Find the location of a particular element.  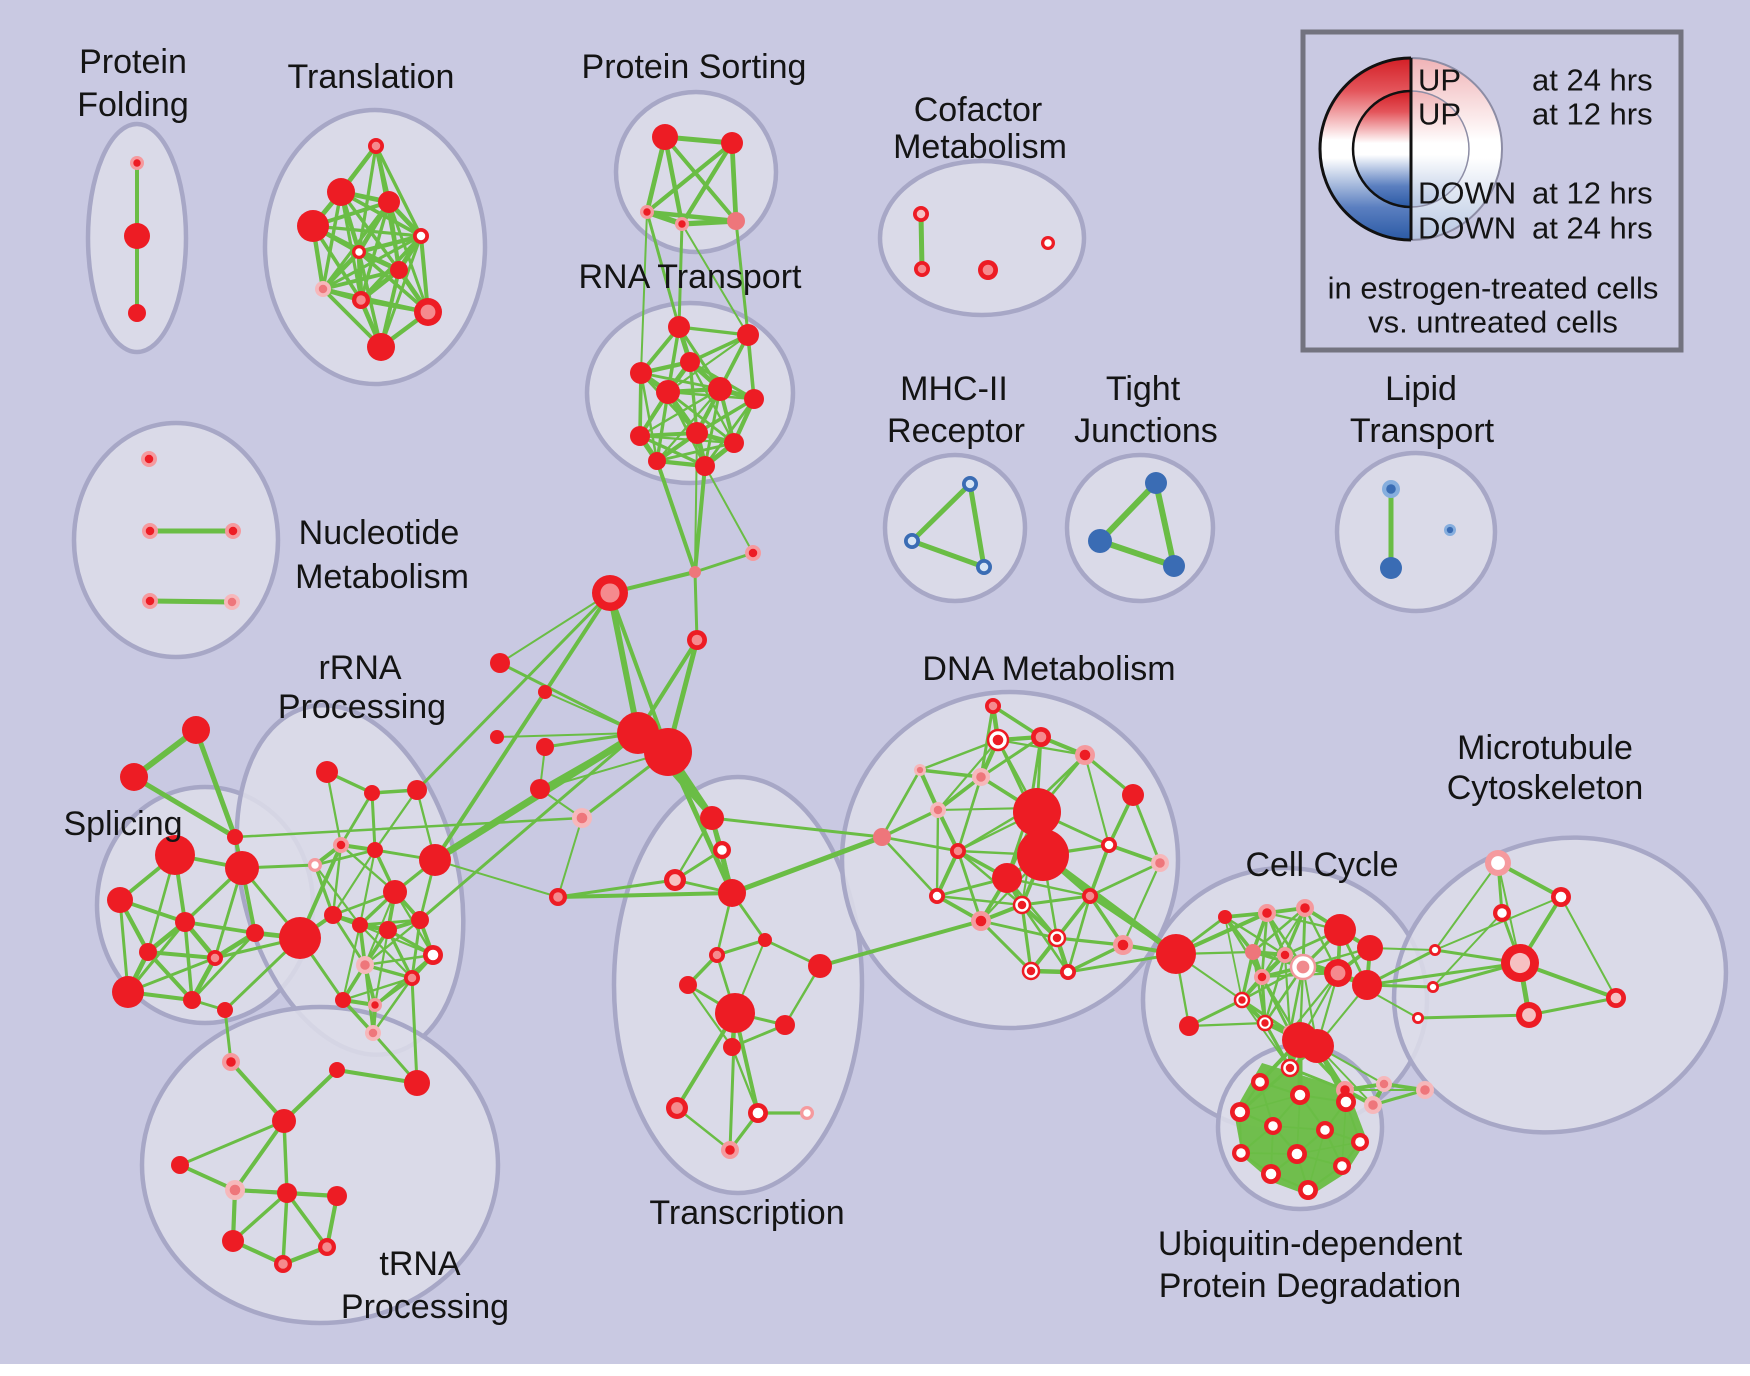

ubiquitin-degradation-edge is located at coordinates (1270, 1103).